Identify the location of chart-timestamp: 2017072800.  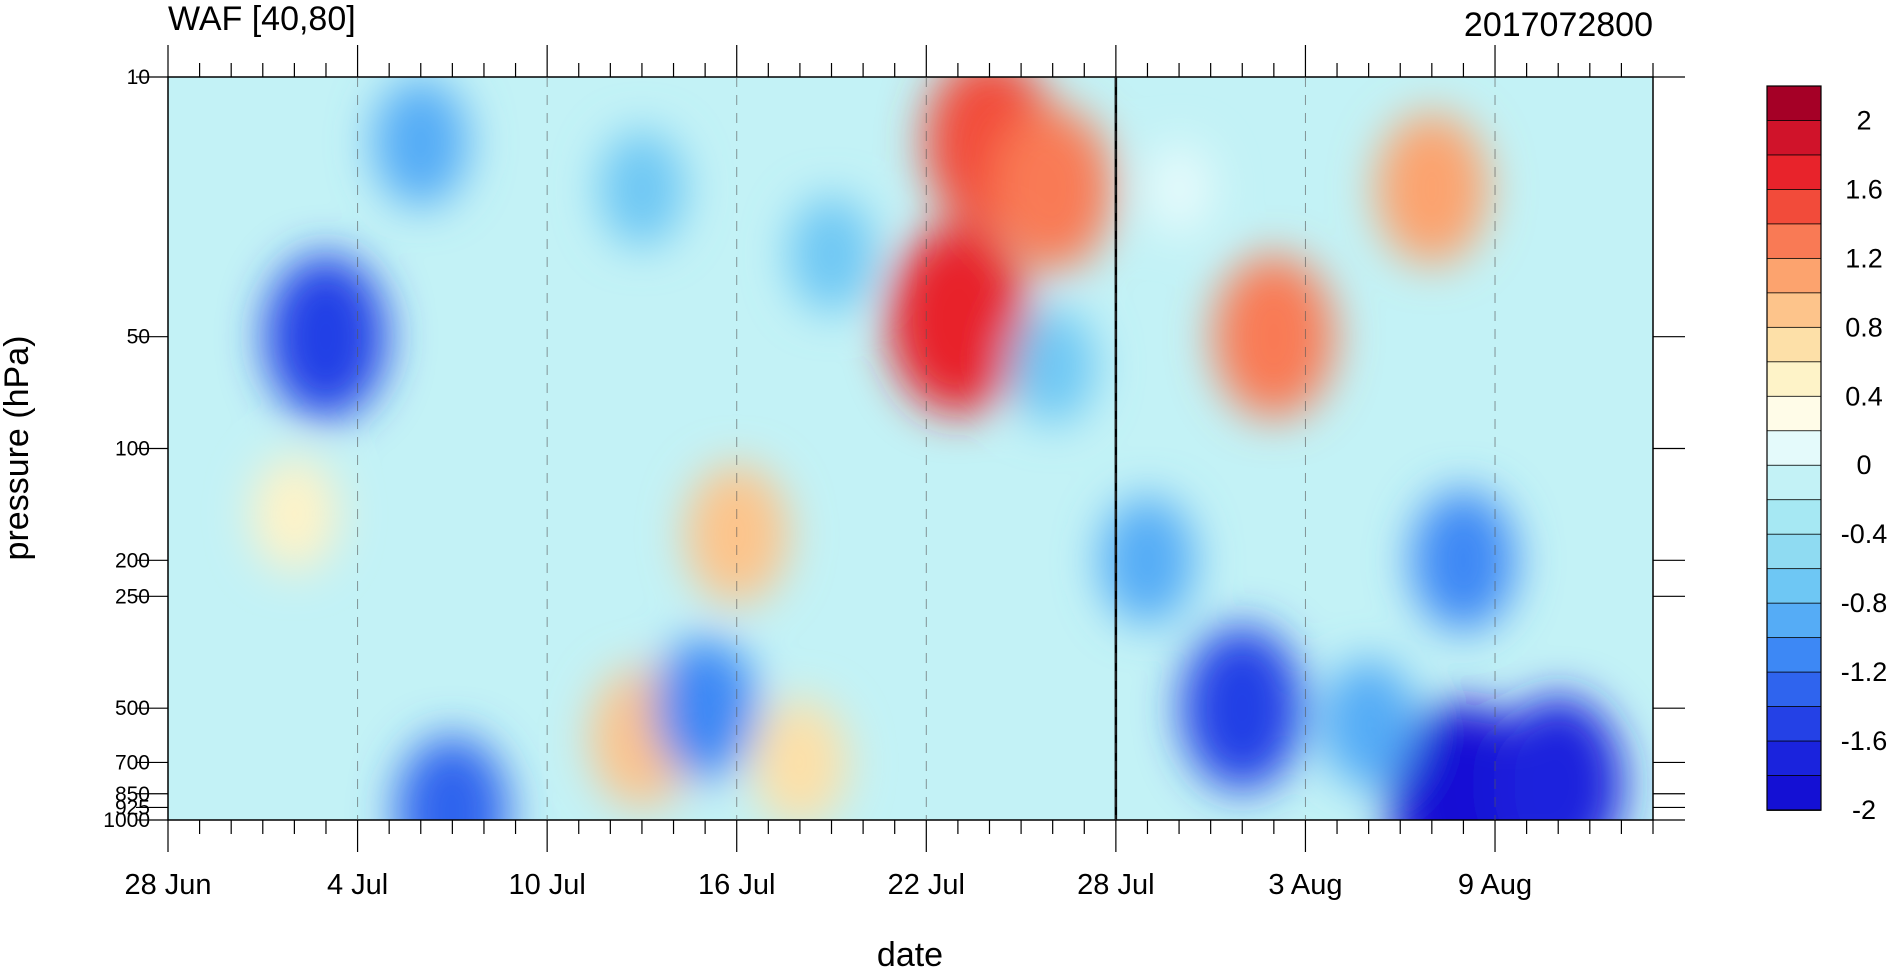
(1558, 25).